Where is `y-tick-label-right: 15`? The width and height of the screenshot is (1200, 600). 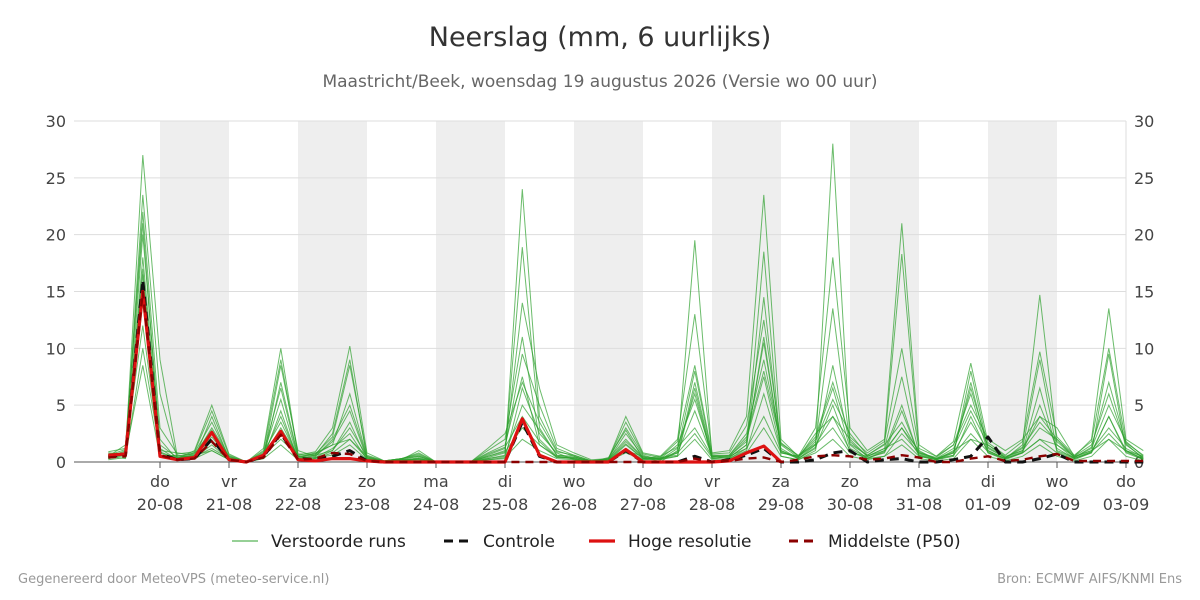
y-tick-label-right: 15 is located at coordinates (1144, 292).